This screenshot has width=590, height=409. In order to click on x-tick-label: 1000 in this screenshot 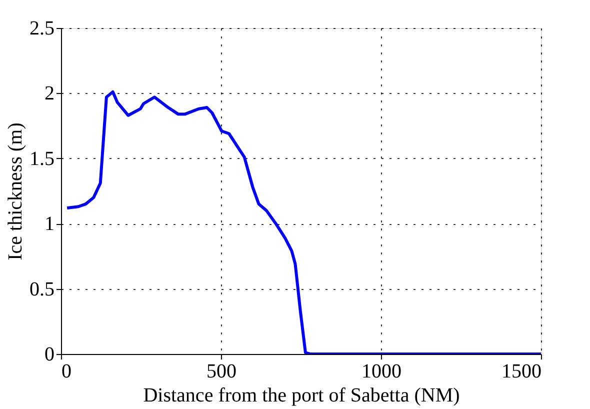, I will do `click(382, 371)`.